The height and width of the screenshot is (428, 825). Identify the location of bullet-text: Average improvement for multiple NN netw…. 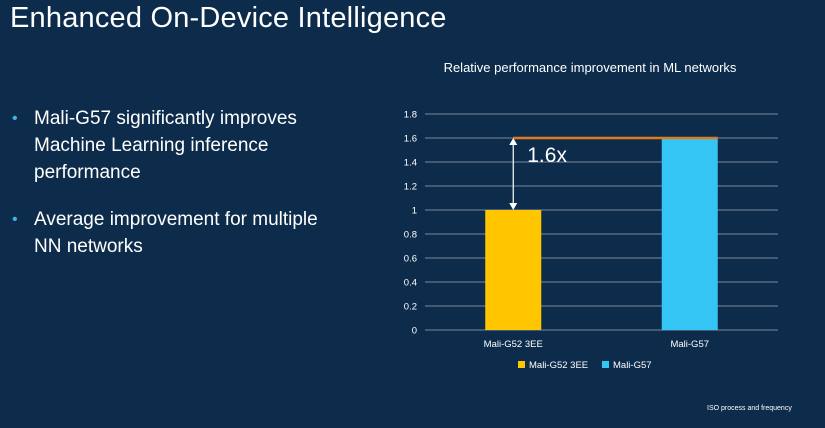
(176, 233).